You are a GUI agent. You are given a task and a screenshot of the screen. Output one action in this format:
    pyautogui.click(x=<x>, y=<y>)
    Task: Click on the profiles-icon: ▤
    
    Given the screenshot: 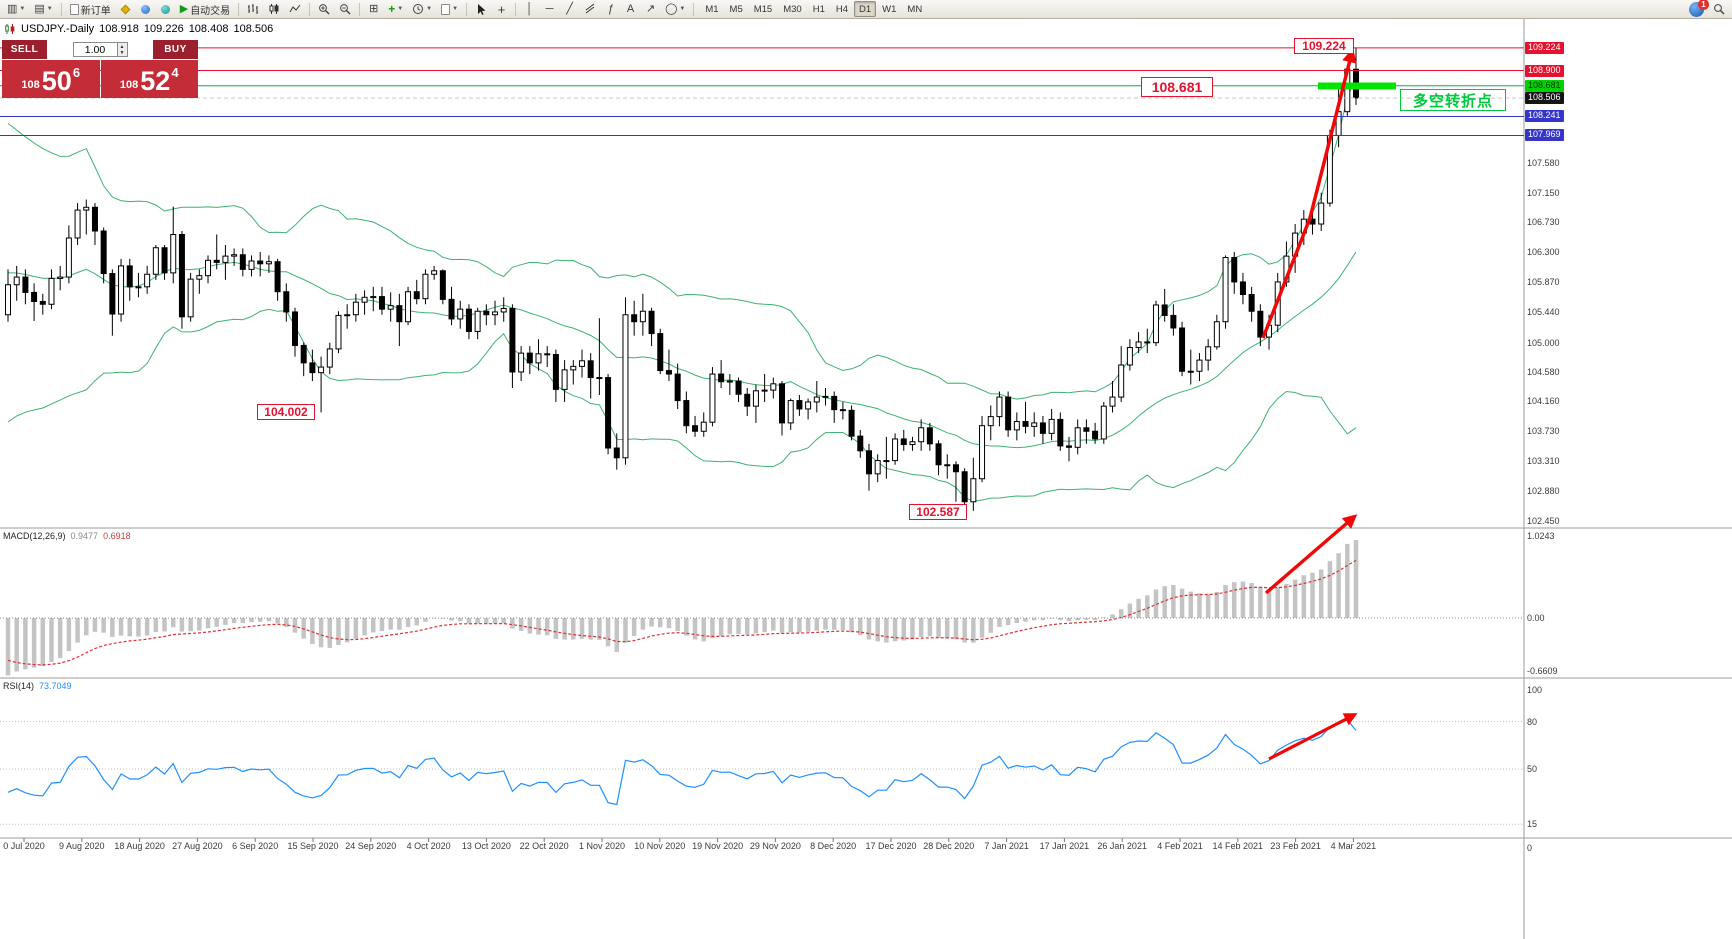 What is the action you would take?
    pyautogui.click(x=39, y=8)
    